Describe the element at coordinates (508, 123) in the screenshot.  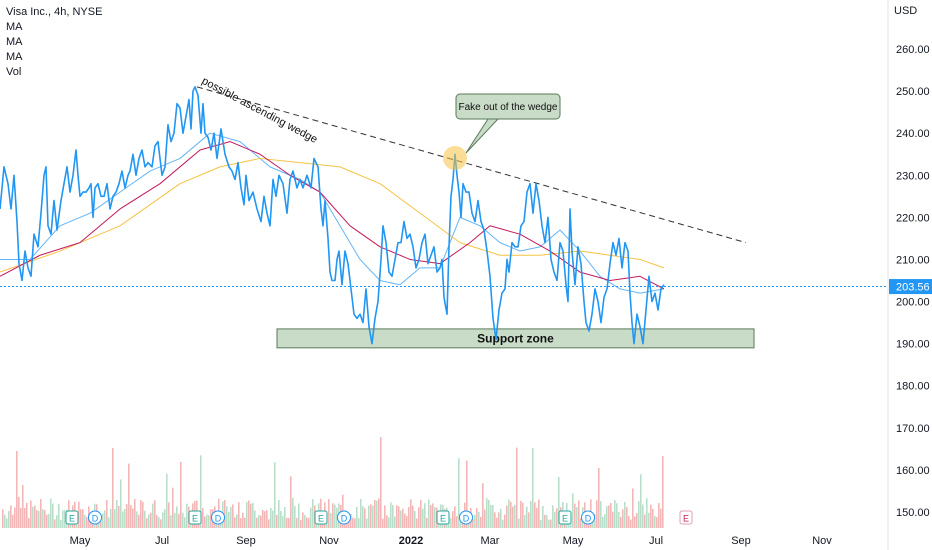
I see `fakeout-callout: Fake out of the wedge` at that location.